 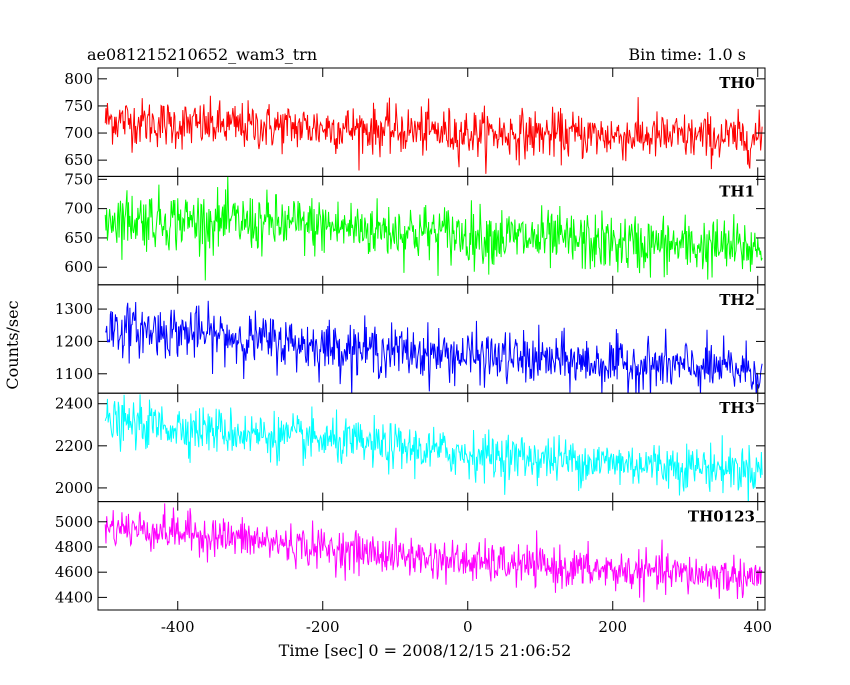 I want to click on y-tick-label: 5000, so click(x=74, y=522).